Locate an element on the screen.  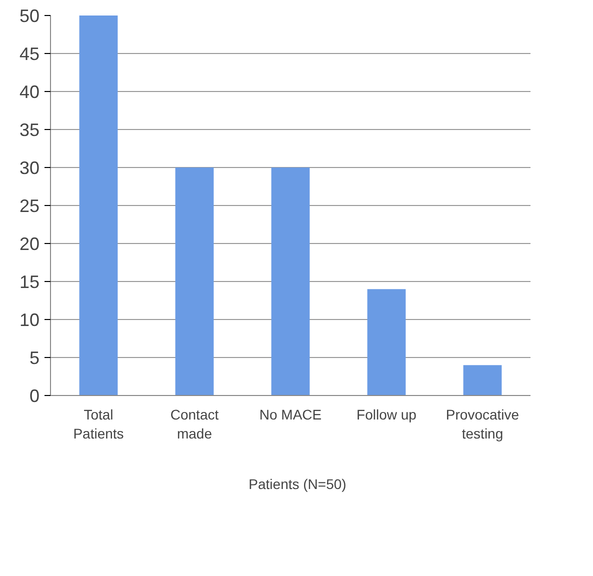
y-tick-label: 10 is located at coordinates (29, 320).